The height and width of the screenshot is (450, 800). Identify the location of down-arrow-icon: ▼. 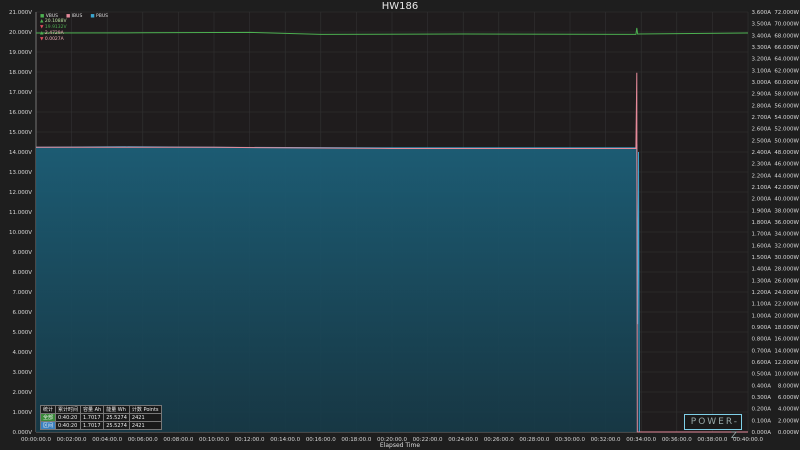
(42, 27).